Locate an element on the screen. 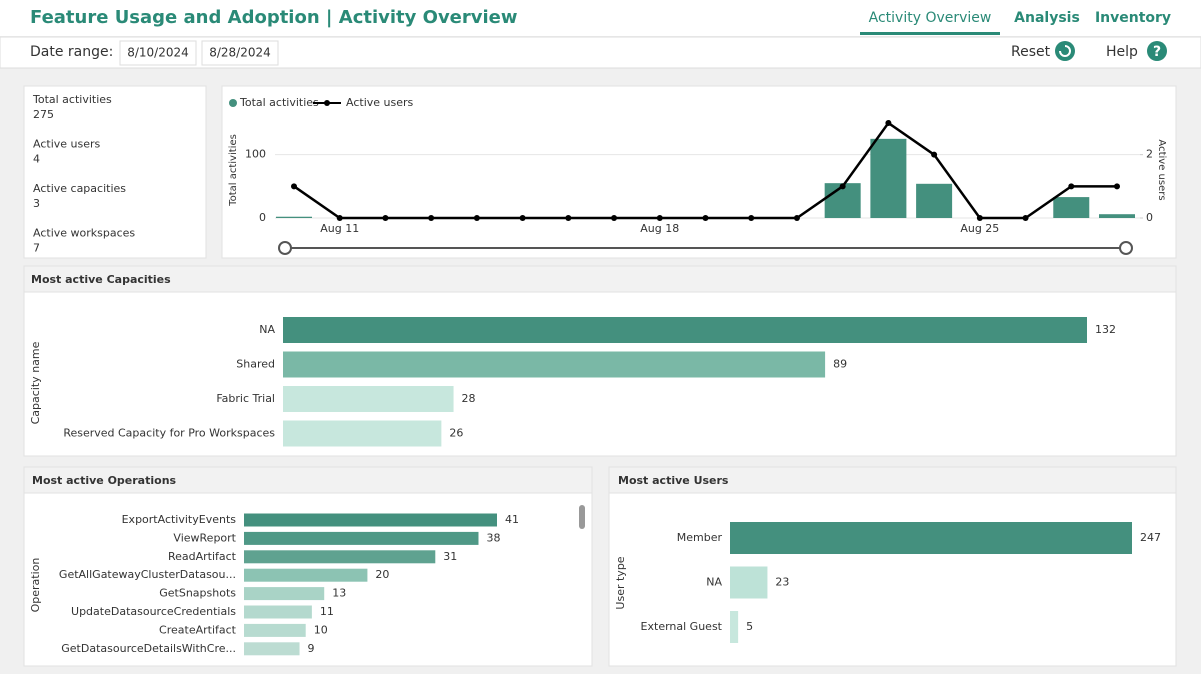  value-label: 13 is located at coordinates (339, 593).